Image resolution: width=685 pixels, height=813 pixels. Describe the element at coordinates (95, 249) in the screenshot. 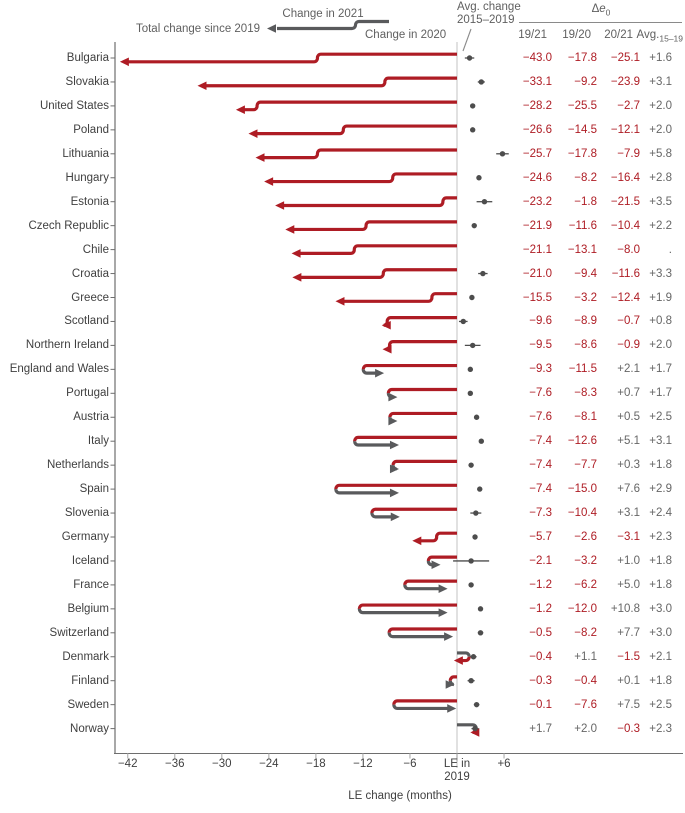

I see `country-label: Chile` at that location.